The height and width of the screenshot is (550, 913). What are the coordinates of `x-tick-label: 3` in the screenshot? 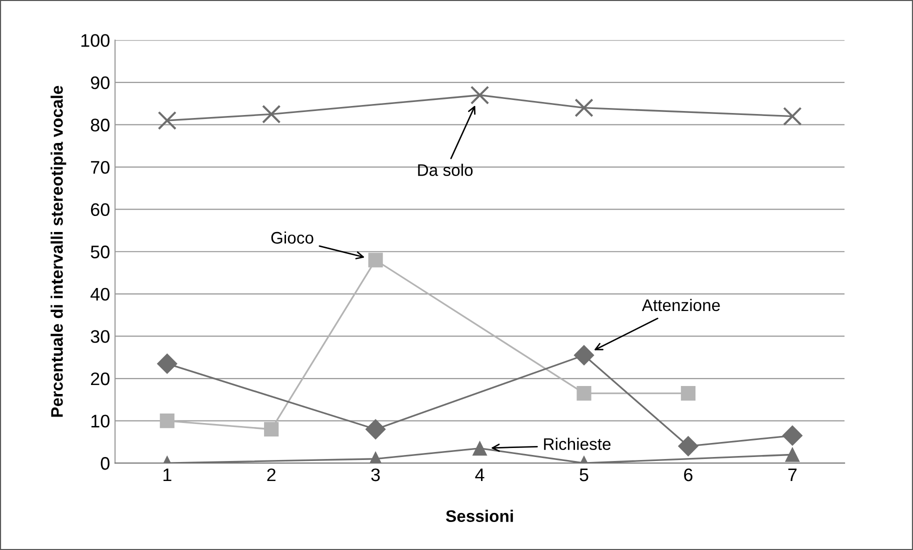 It's located at (375, 475).